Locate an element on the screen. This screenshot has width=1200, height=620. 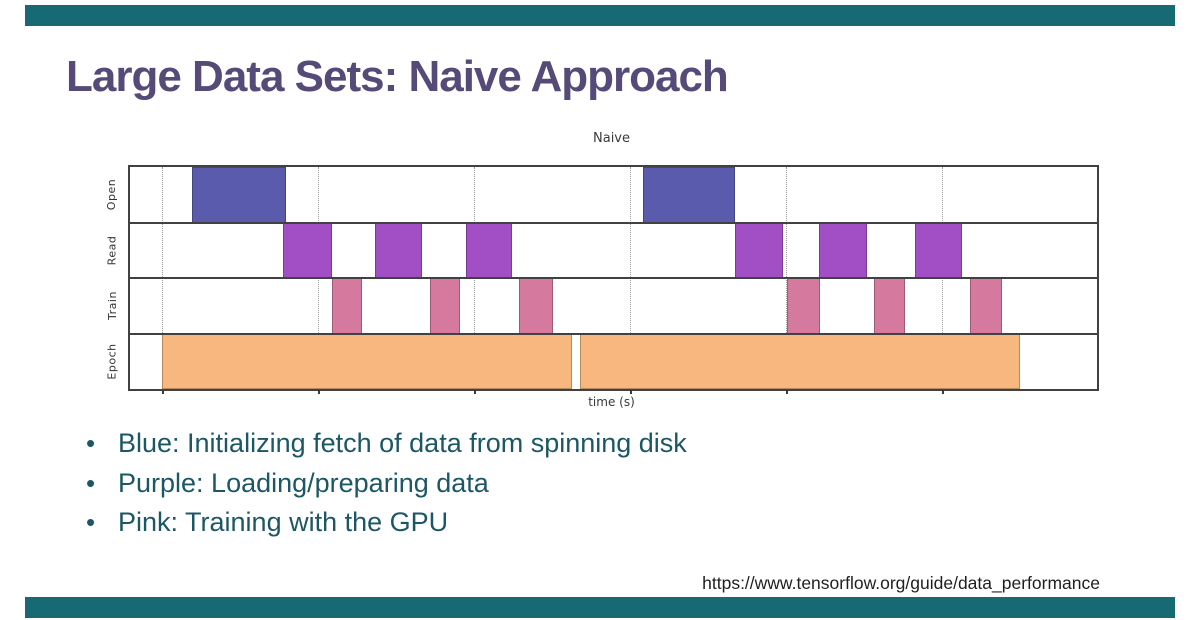
chart-title: Naive is located at coordinates (611, 138).